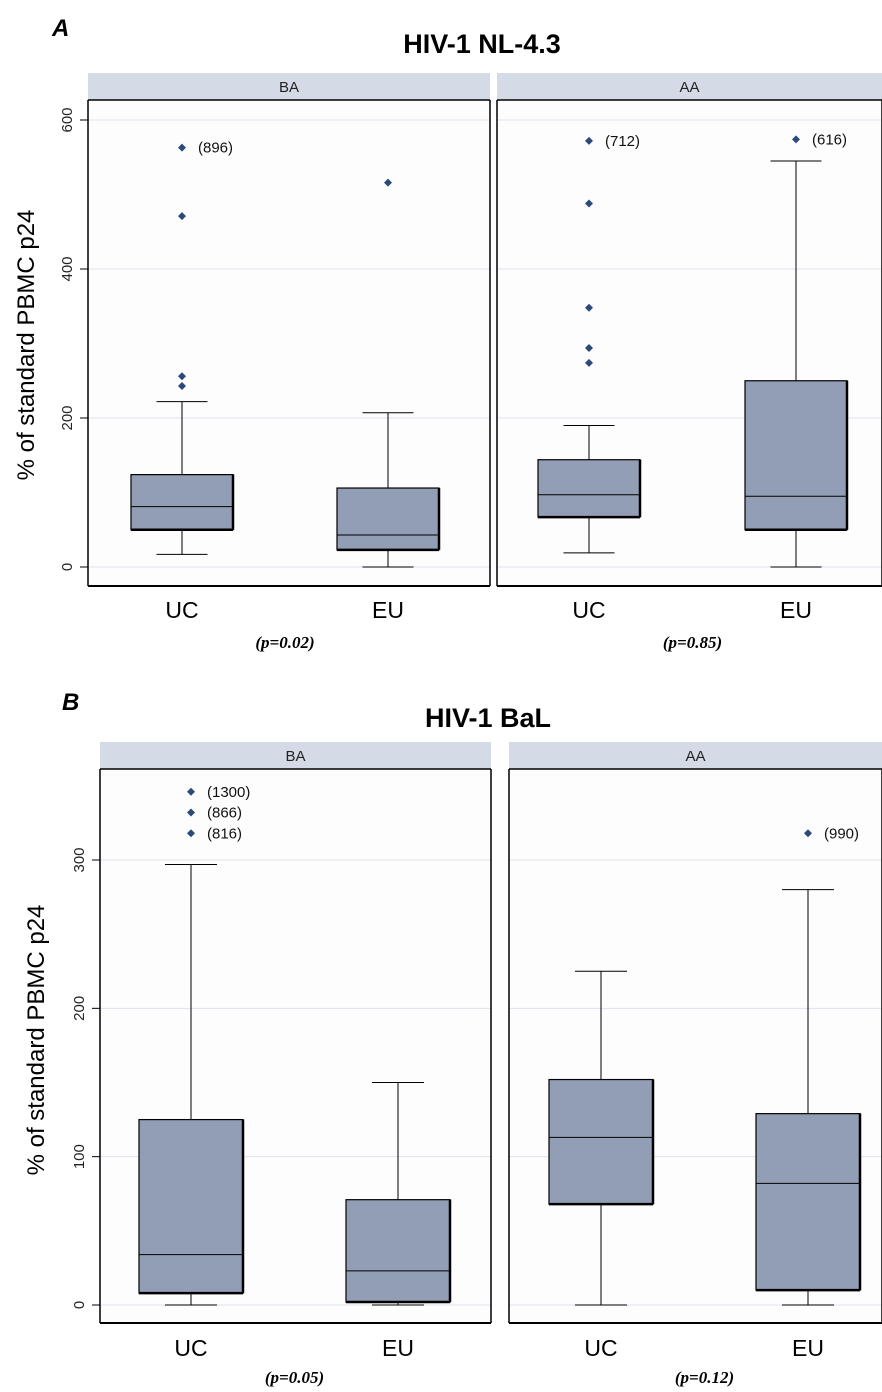 The image size is (882, 1392). I want to click on box-aa-eu: (990), so click(808, 1065).